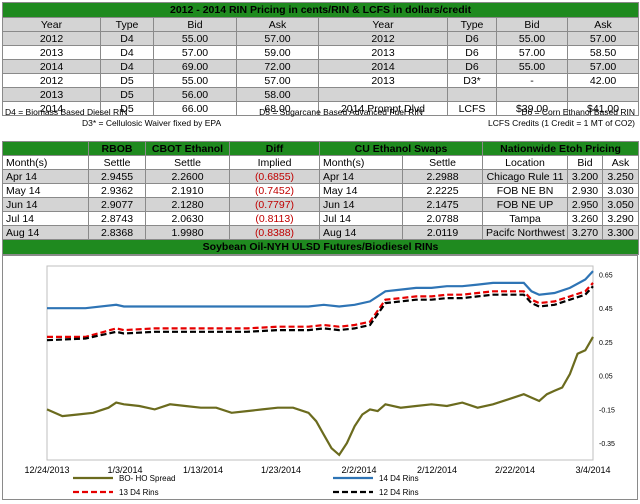  I want to click on rin-cell: -, so click(532, 80).